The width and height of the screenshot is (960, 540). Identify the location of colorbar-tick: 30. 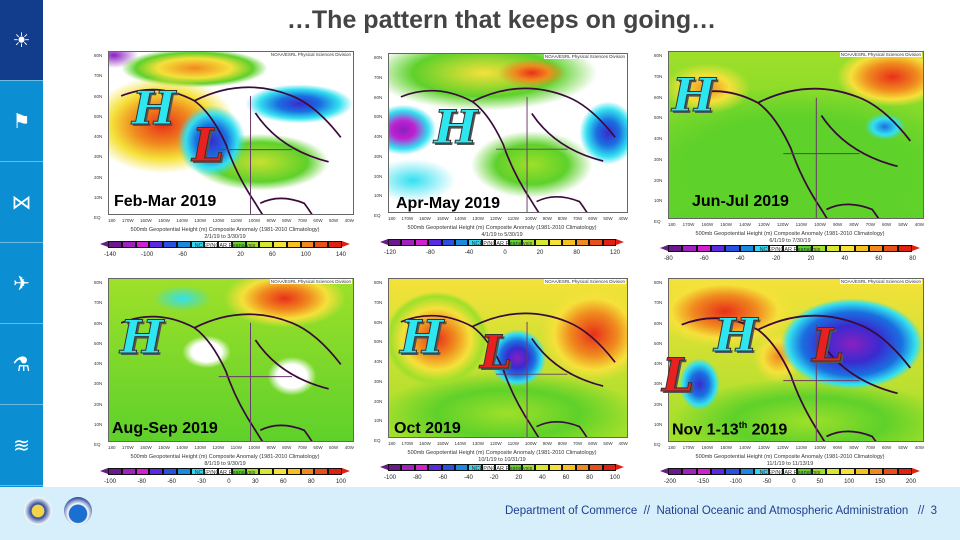
(255, 482).